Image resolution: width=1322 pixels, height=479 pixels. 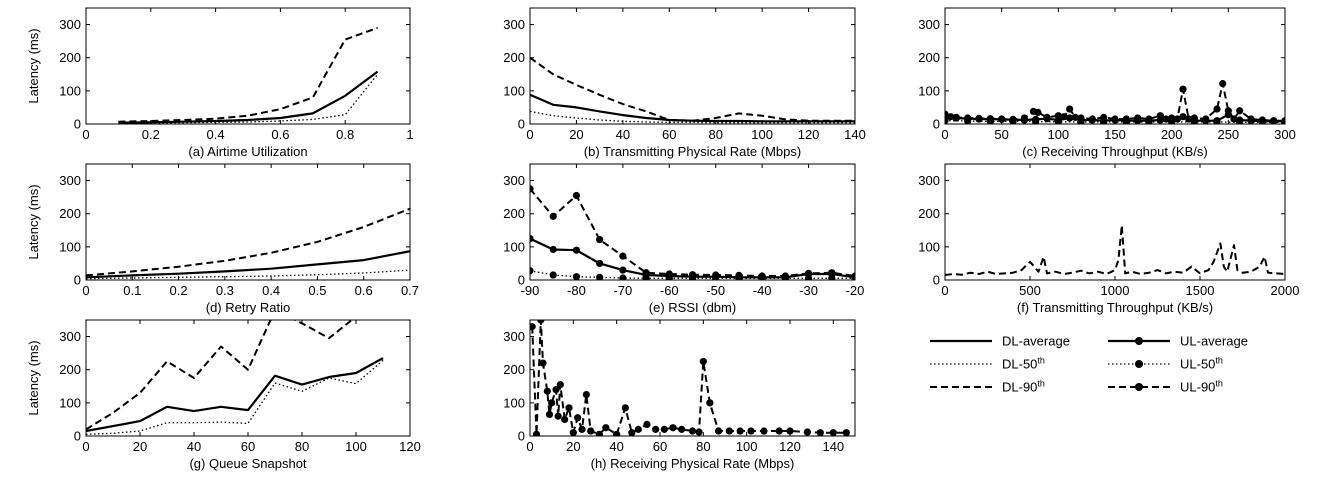 I want to click on panel-caption: (e) RSSI (dbm), so click(x=692, y=307).